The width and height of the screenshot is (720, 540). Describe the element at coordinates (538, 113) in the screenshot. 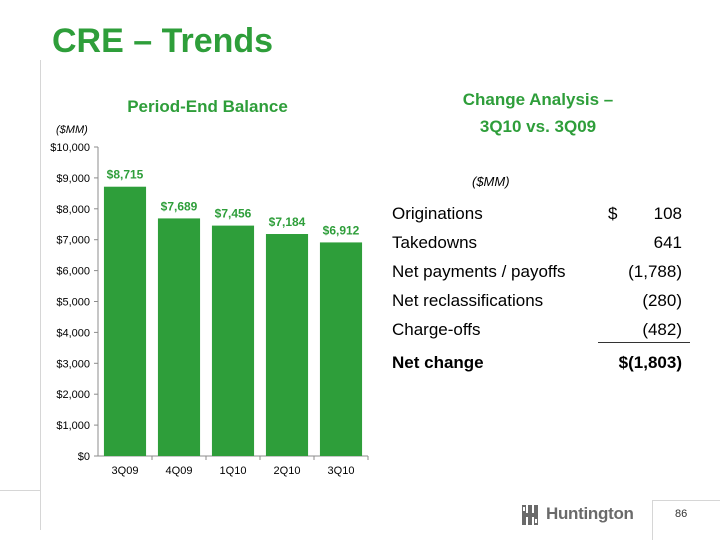

I see `change-analysis-title: Change Analysis – 3Q10 vs. 3Q09` at that location.